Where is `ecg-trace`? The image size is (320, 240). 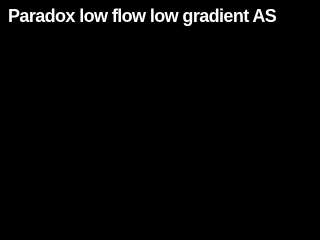 ecg-trace is located at coordinates (95, 148).